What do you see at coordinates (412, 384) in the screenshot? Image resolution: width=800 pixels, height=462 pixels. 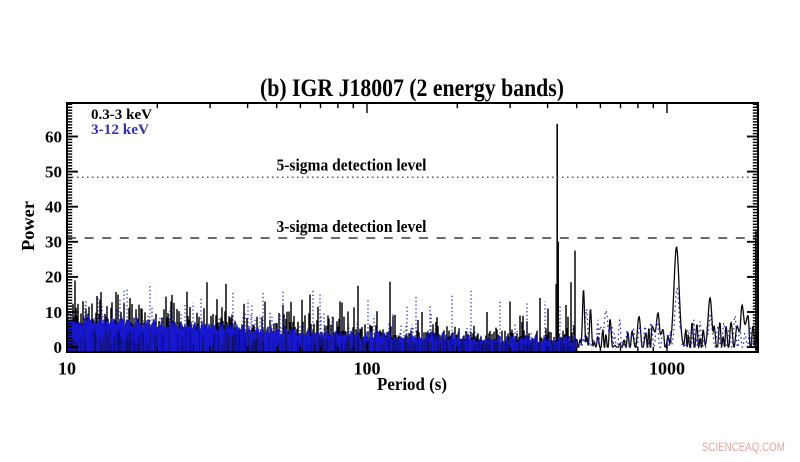 I see `svg-text: Period (s)` at bounding box center [412, 384].